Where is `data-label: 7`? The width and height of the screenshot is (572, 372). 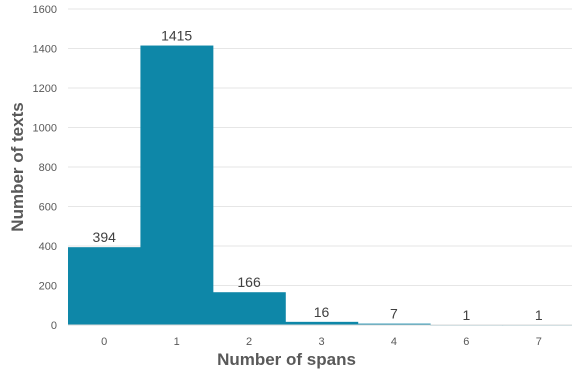 data-label: 7 is located at coordinates (394, 314).